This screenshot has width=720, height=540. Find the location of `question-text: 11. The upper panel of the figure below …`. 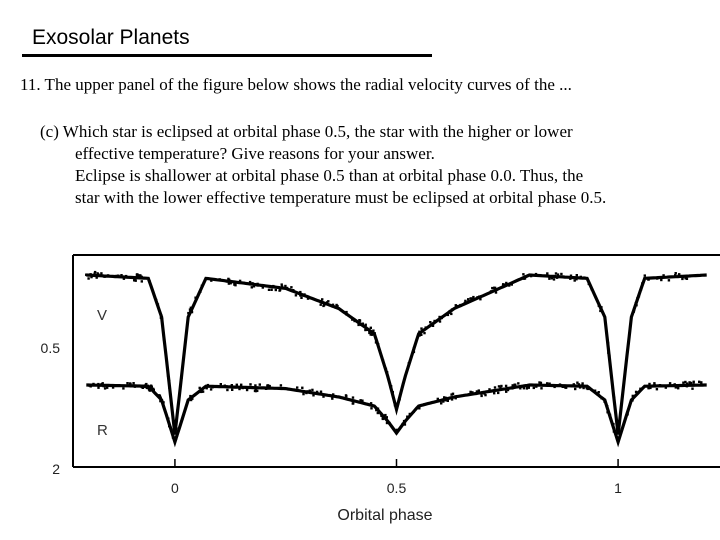

question-text: 11. The upper panel of the figure below … is located at coordinates (296, 84).